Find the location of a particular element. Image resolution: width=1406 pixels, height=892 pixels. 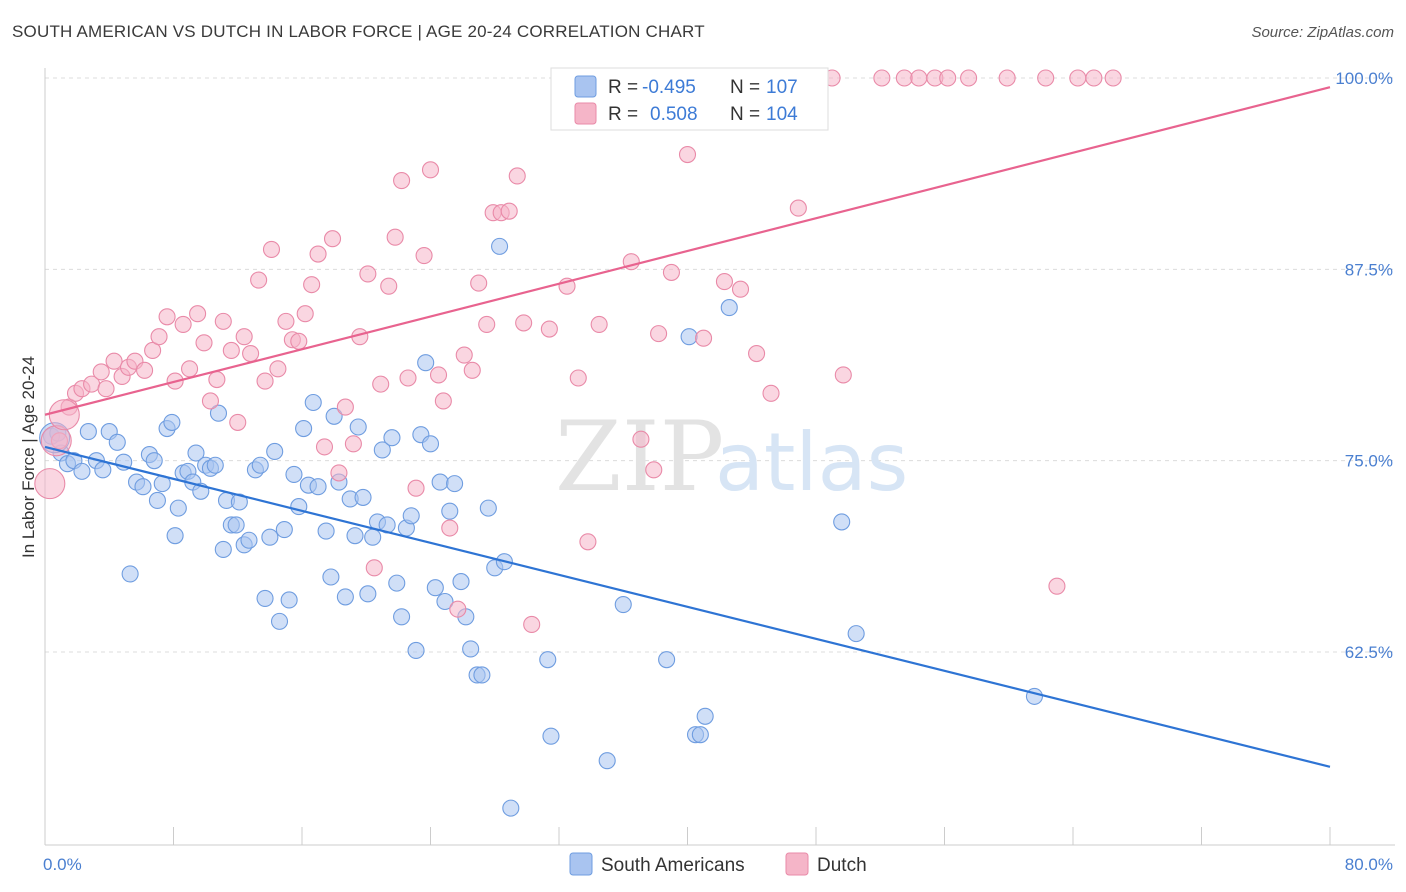

legend-n-value: 104 is located at coordinates (782, 114).